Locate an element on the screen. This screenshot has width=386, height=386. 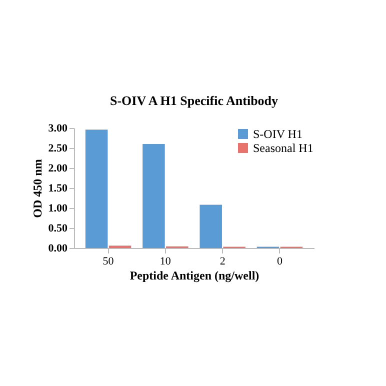
x-tick-label: 50 is located at coordinates (108, 262).